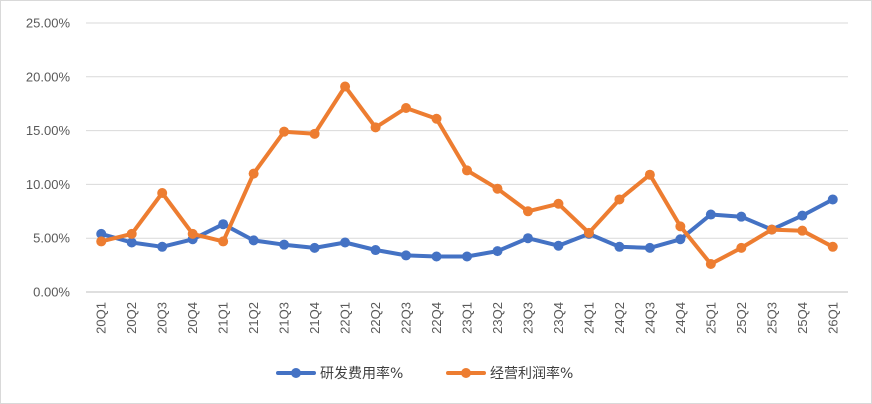 The width and height of the screenshot is (872, 404). Describe the element at coordinates (741, 318) in the screenshot. I see `x-tick-label: 25Q2` at that location.